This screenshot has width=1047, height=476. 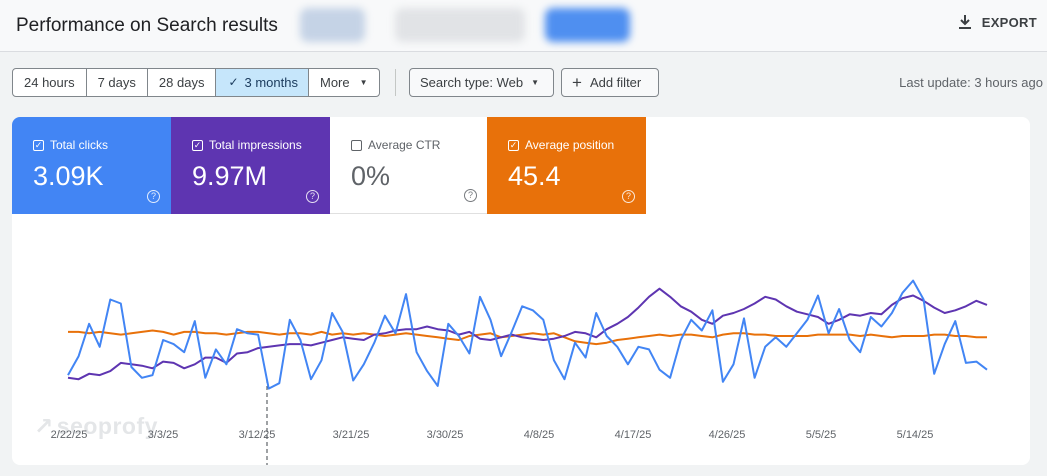 I want to click on range-28-days-button: 28 days, so click(x=182, y=82).